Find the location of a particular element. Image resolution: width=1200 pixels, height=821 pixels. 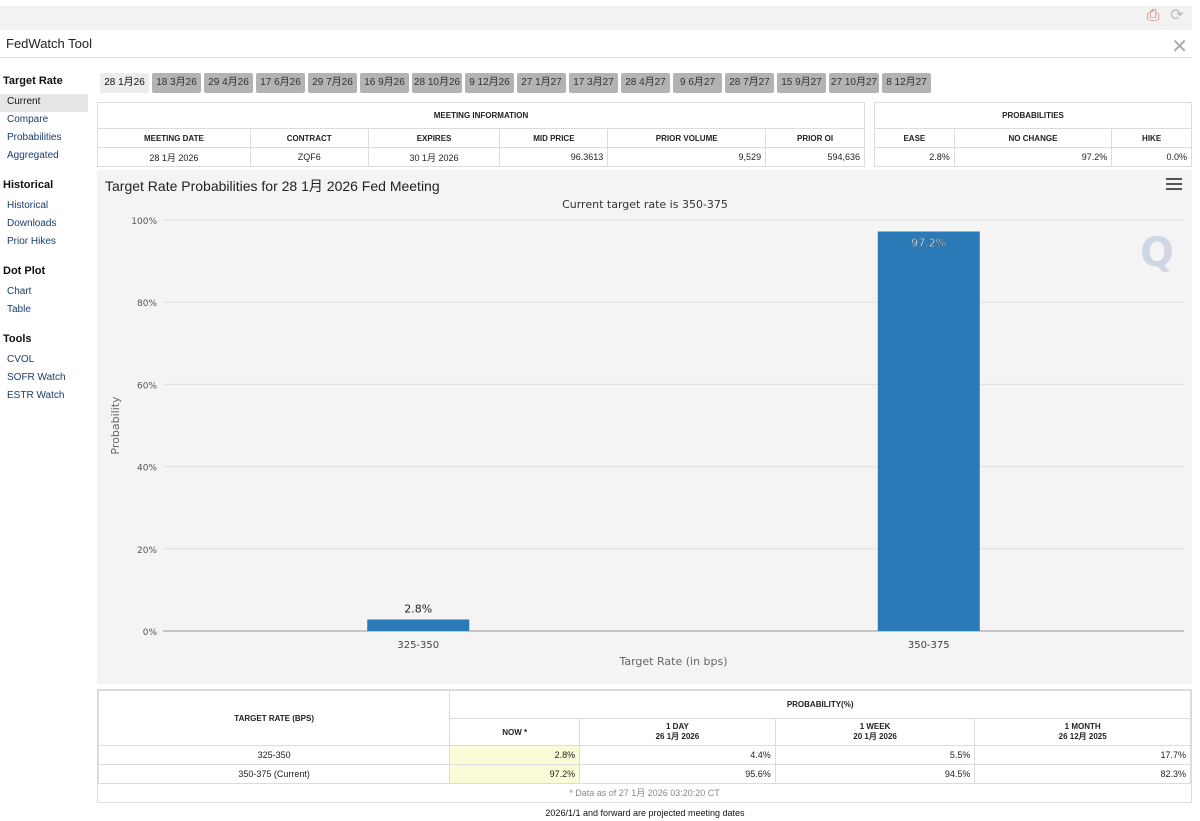

meeting-info-cell: 96.3613 is located at coordinates (554, 157).